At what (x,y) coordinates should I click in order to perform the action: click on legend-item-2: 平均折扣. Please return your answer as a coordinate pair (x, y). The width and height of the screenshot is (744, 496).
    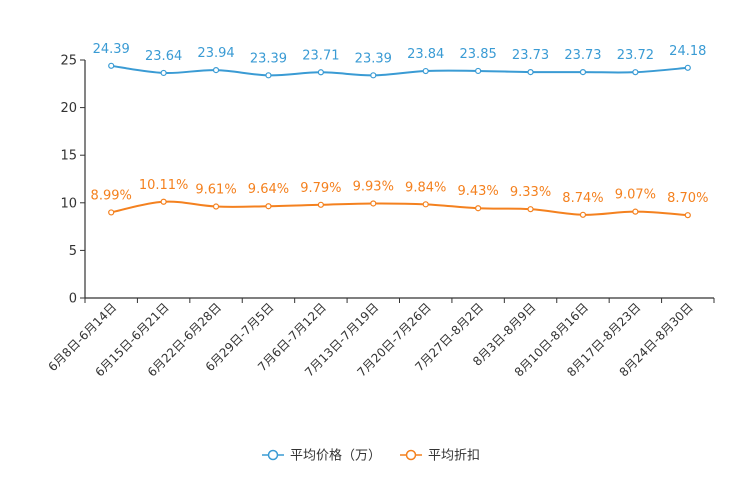
    Looking at the image, I should click on (440, 456).